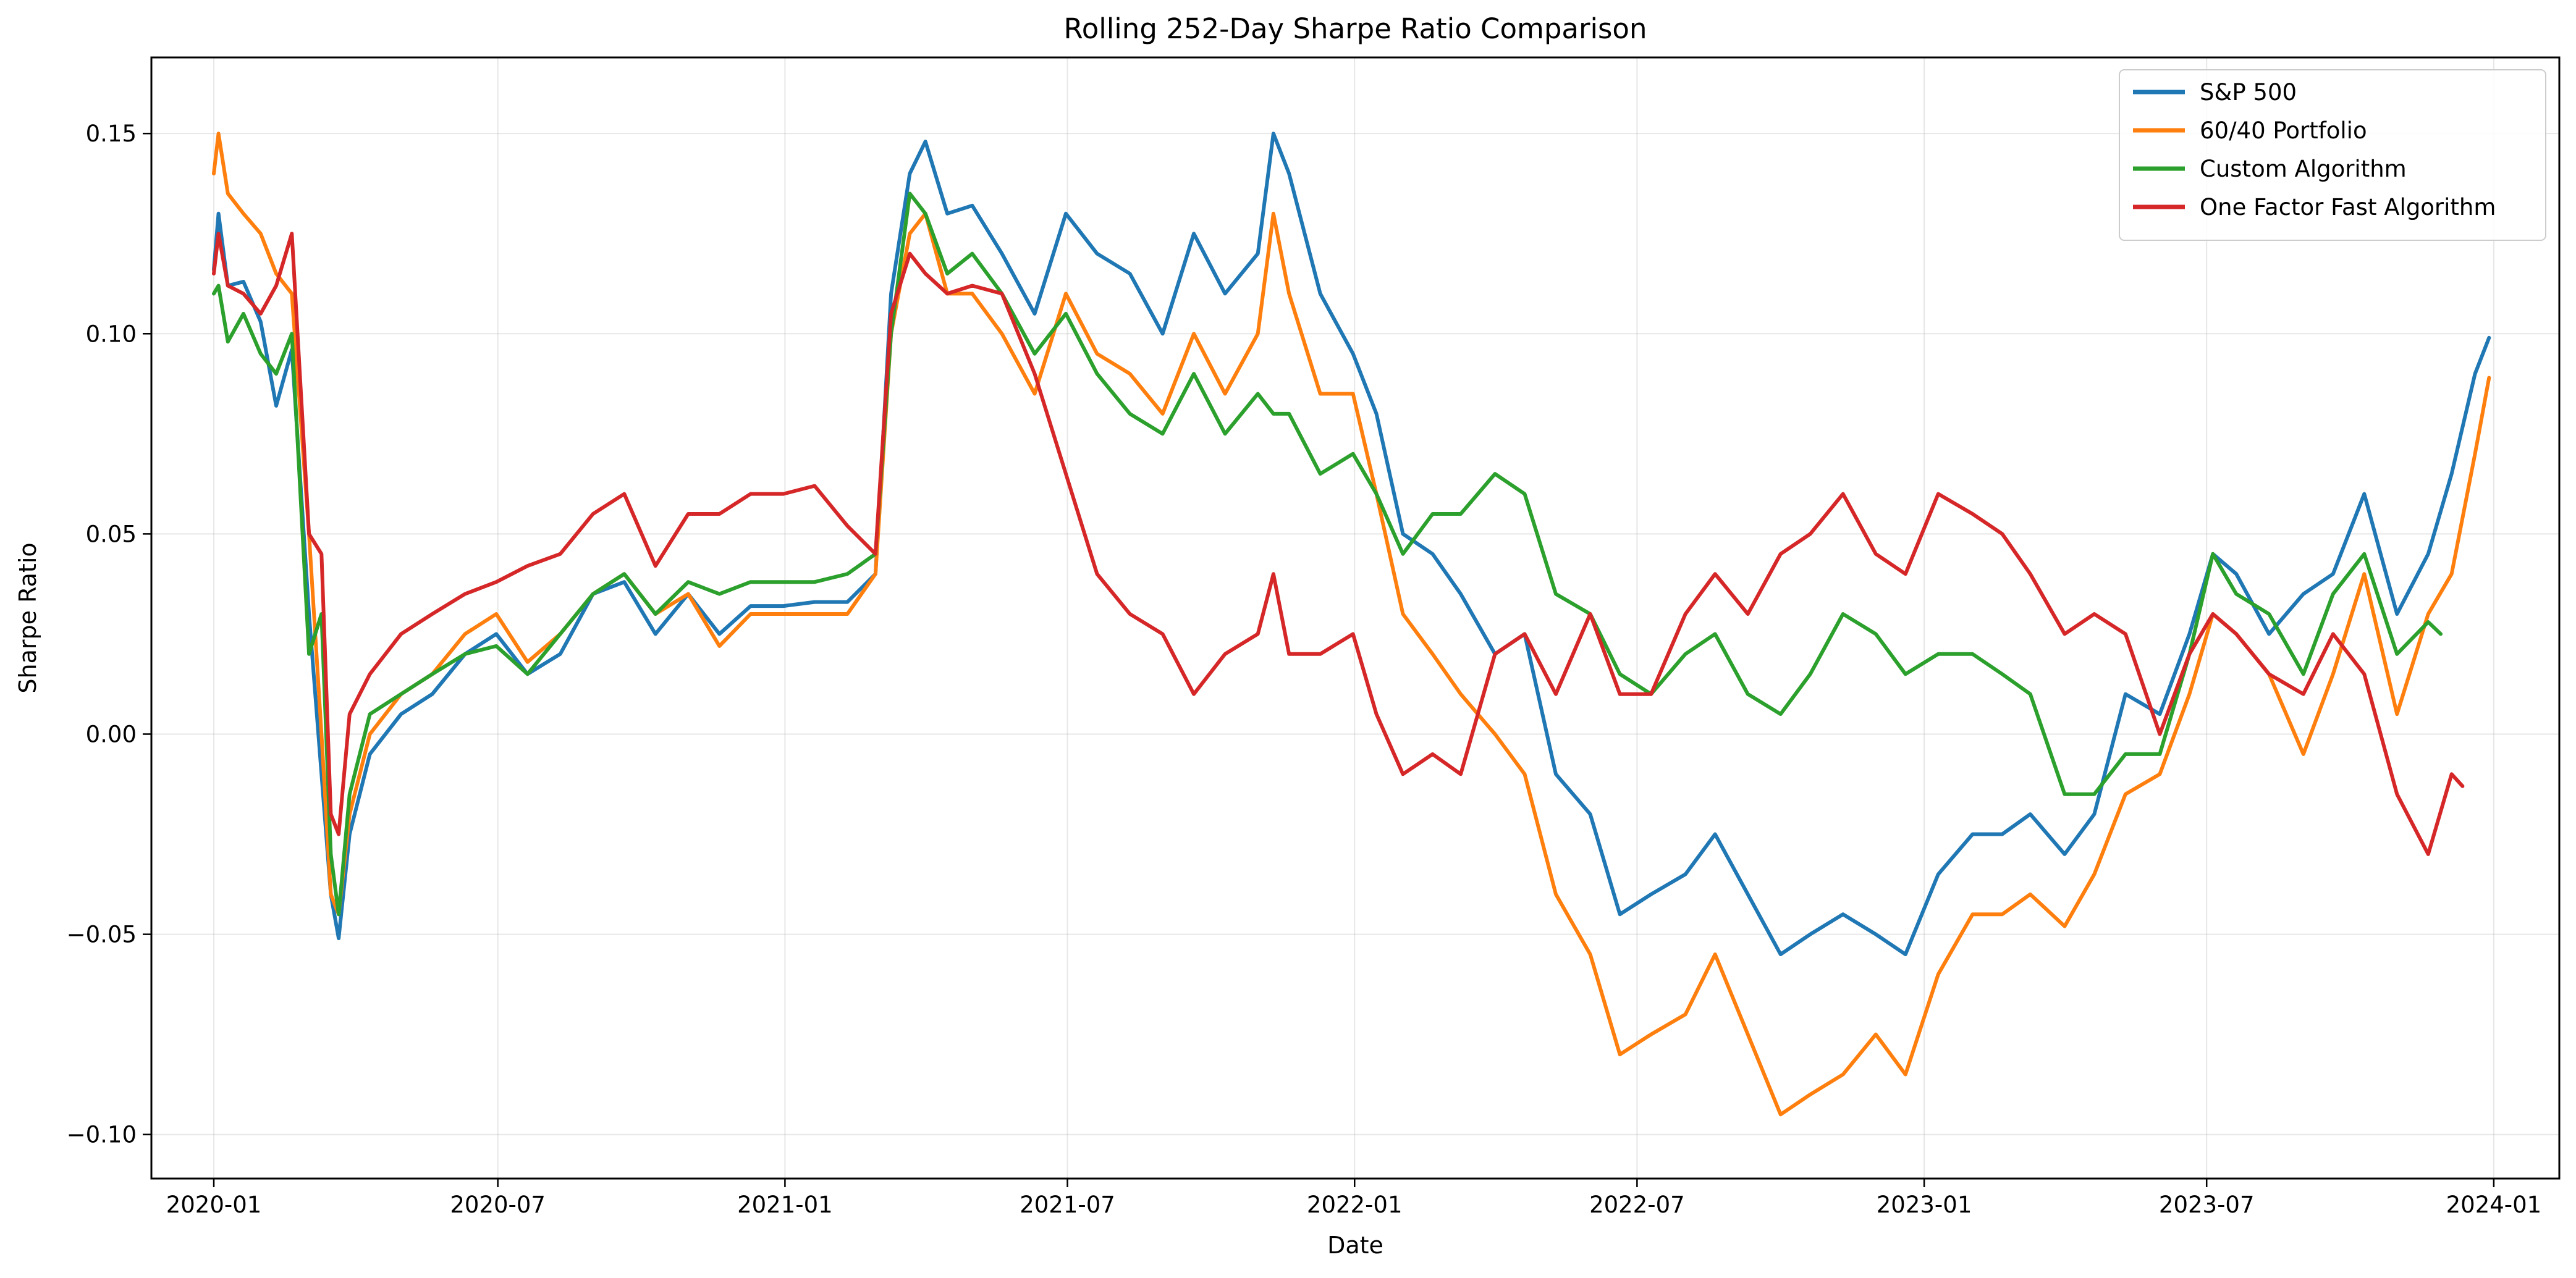 This screenshot has width=2576, height=1278. I want to click on y-axis-label: Sharpe Ratio, so click(27, 617).